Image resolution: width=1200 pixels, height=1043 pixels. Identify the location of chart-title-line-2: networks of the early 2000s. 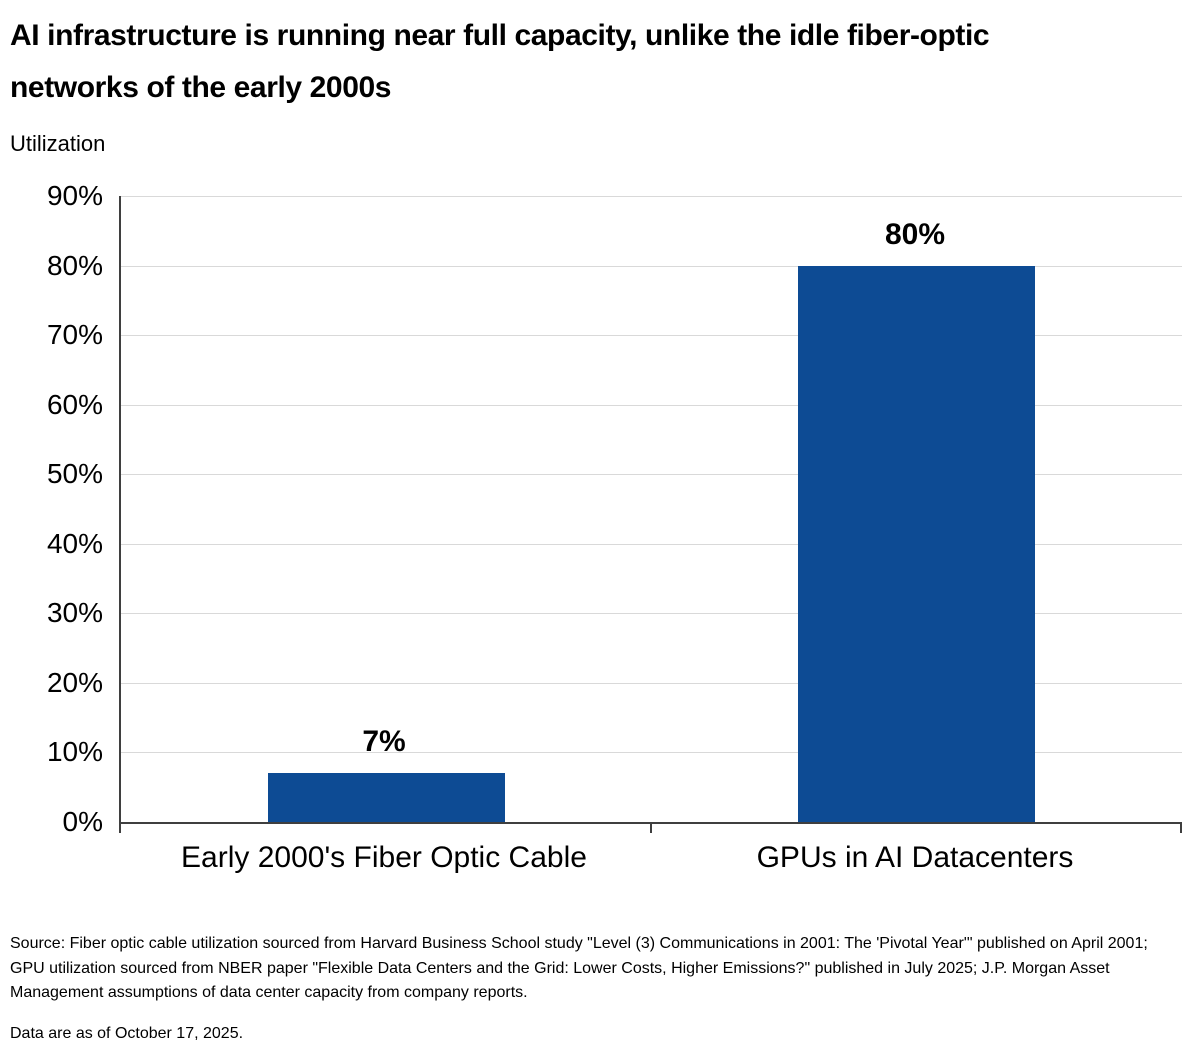
(201, 87).